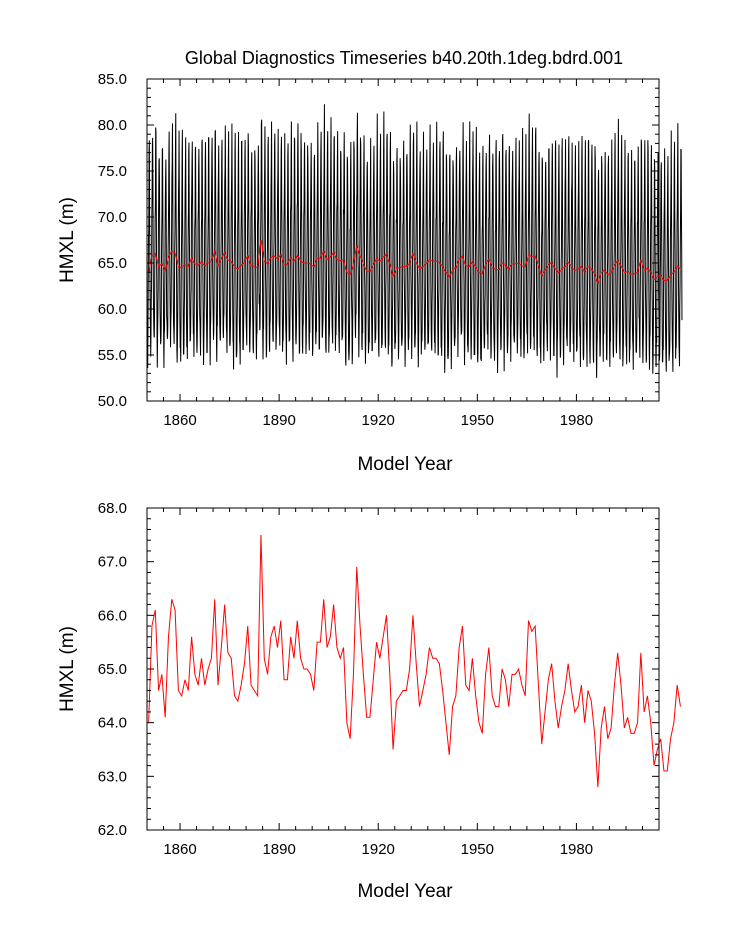  Describe the element at coordinates (405, 464) in the screenshot. I see `top-x-axis-label: Model Year` at that location.